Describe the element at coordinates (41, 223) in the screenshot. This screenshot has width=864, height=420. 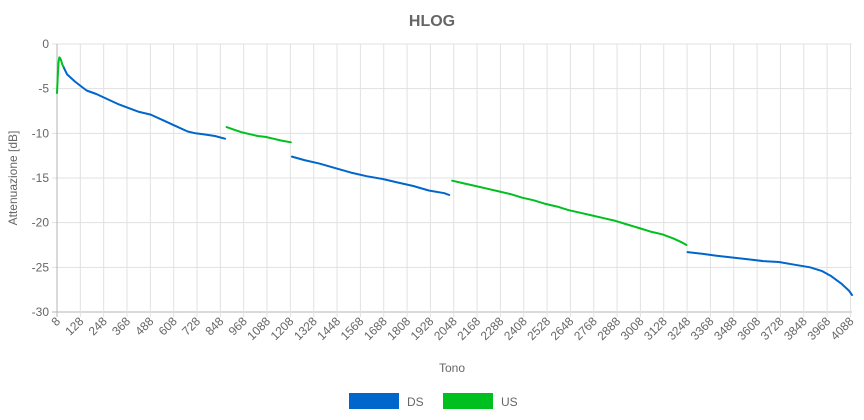
I see `y-tick-label: -20` at that location.